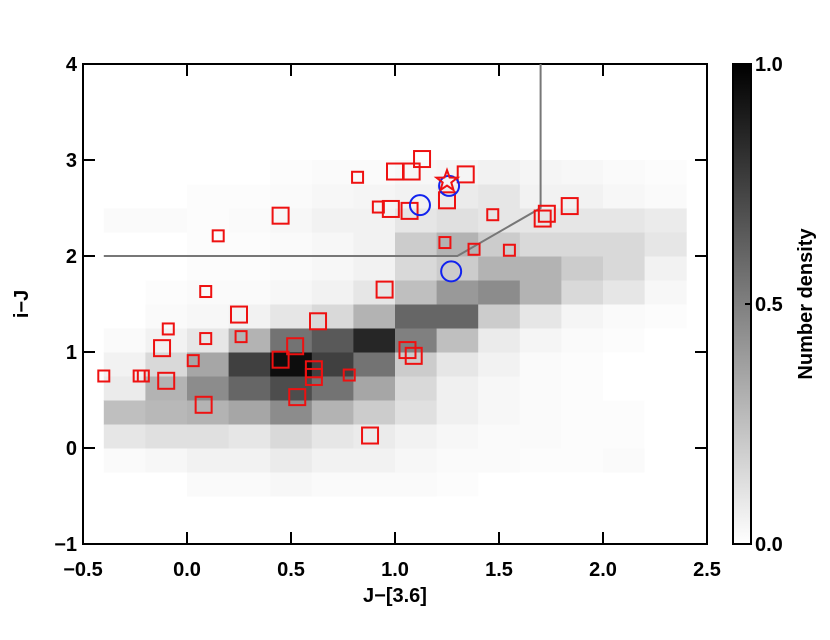 The height and width of the screenshot is (640, 830). What do you see at coordinates (22, 304) in the screenshot?
I see `y-axis-label: i−J` at bounding box center [22, 304].